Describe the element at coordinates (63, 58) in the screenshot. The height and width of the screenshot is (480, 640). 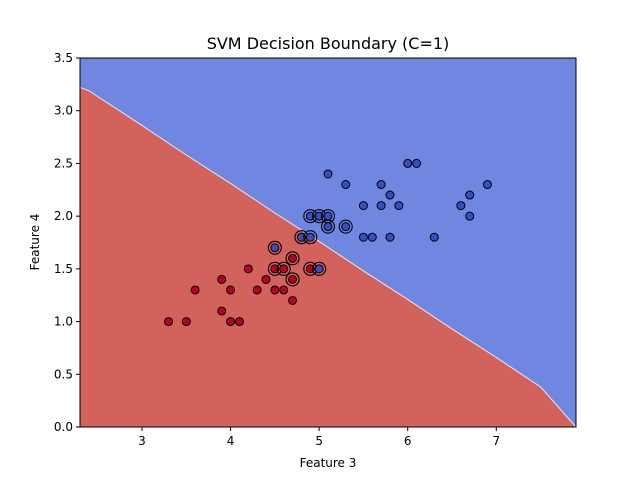
I see `y-tick-label: 3.5` at that location.